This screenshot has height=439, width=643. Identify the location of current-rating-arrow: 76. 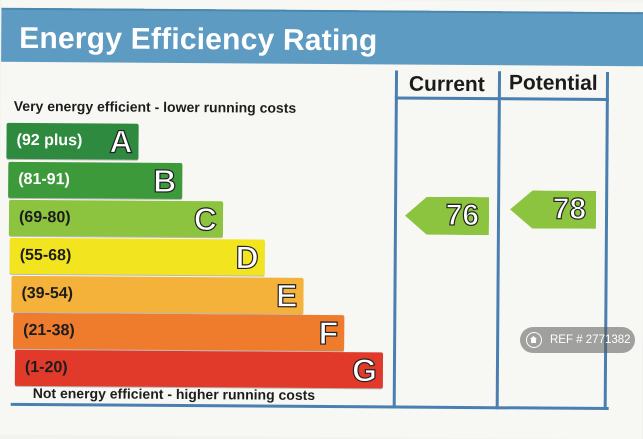
(447, 216).